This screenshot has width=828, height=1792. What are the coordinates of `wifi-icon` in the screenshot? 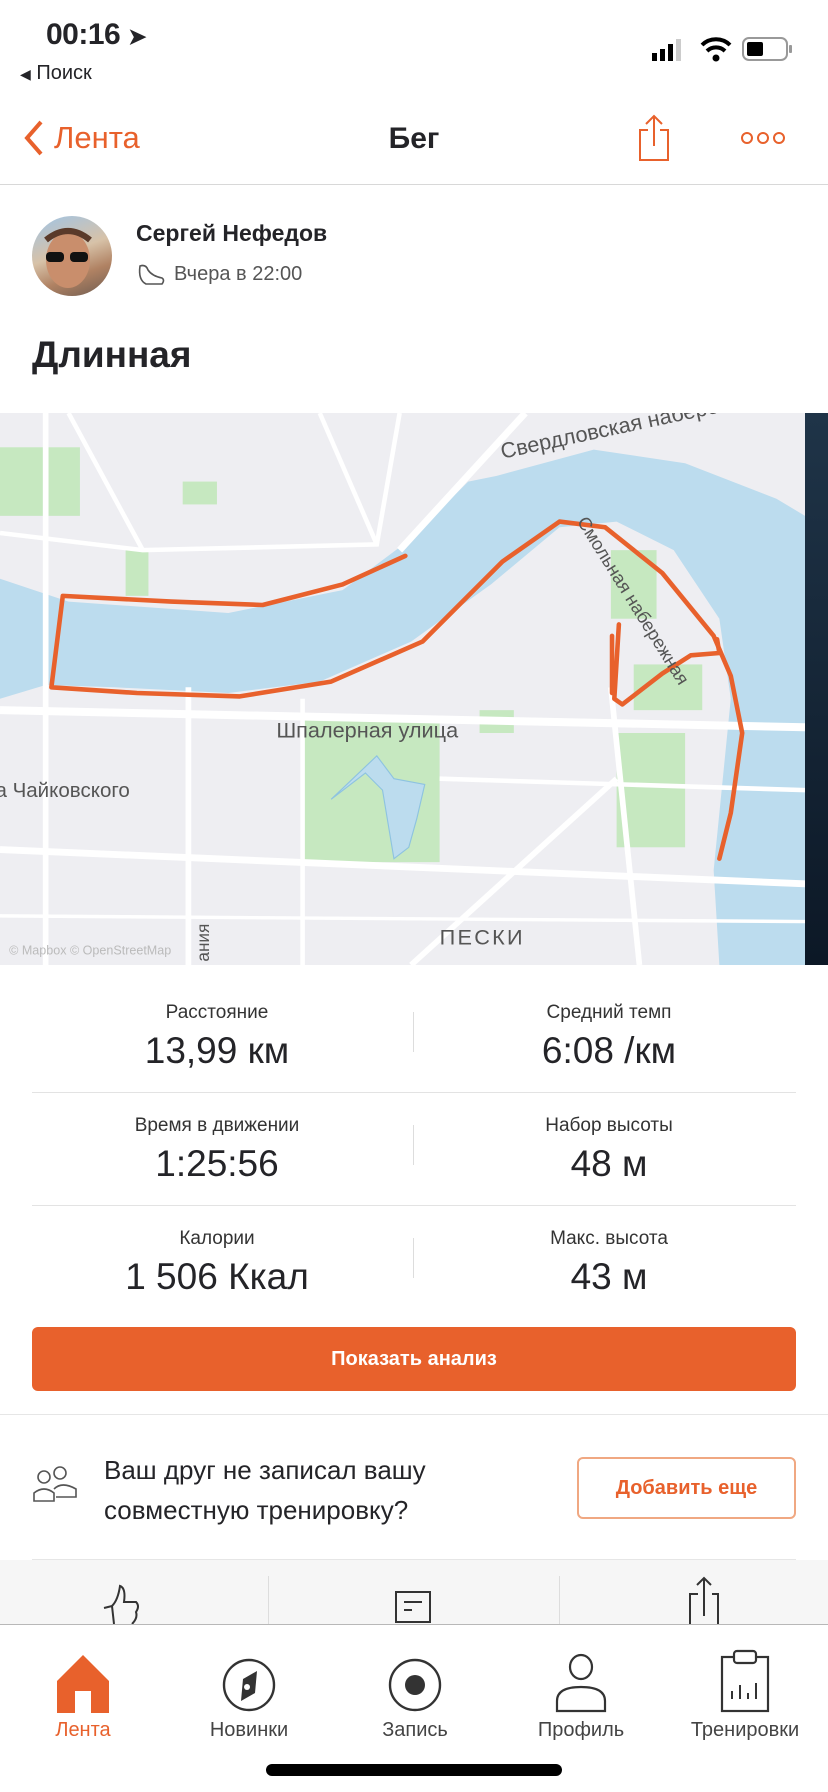 It's located at (716, 51).